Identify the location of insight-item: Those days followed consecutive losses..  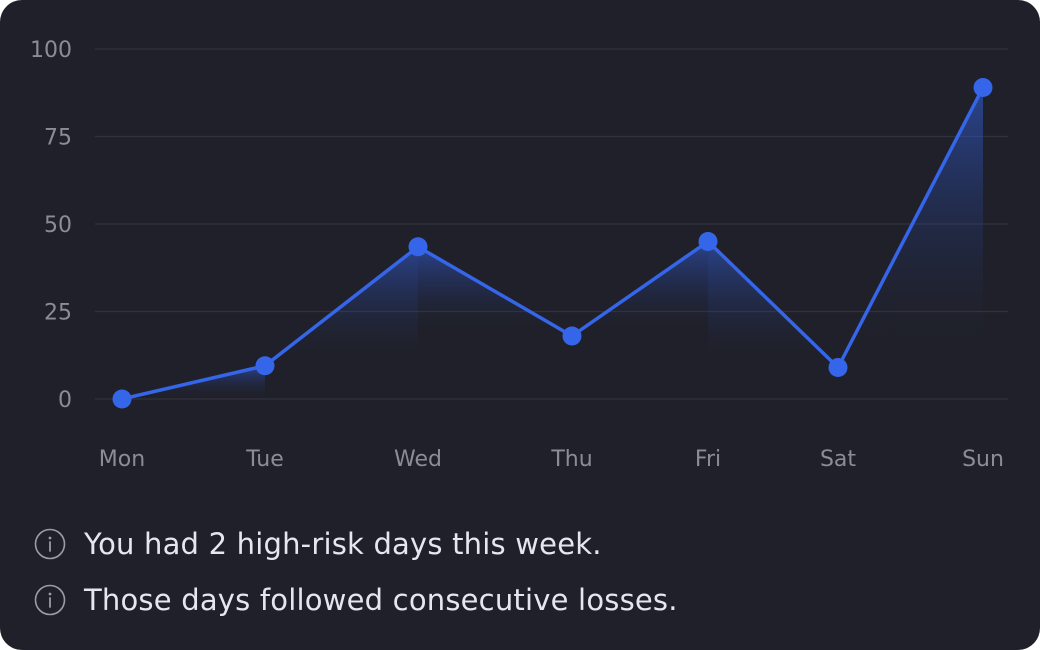
(356, 600).